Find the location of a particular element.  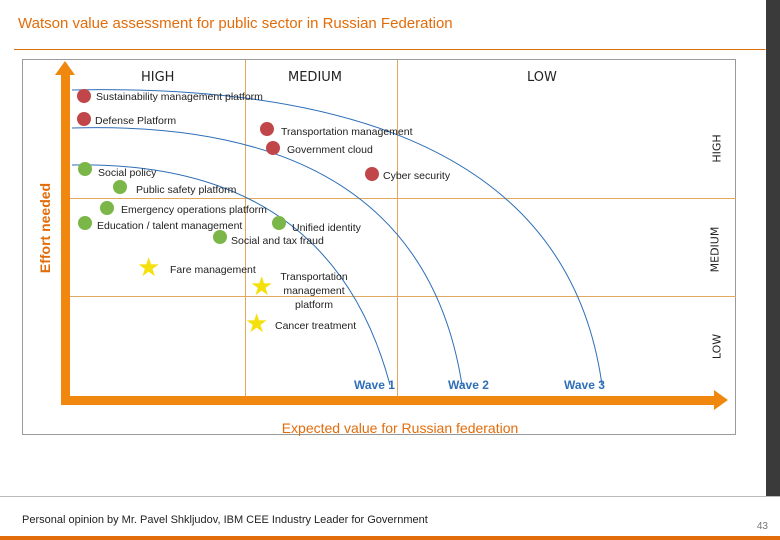

item-label: Public safety platform is located at coordinates (186, 190).